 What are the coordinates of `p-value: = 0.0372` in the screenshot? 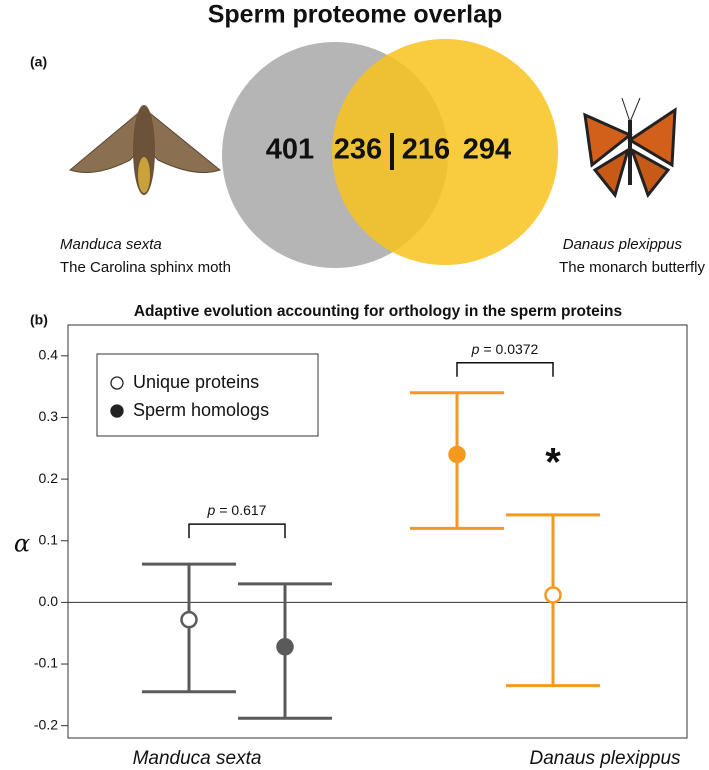 It's located at (510, 349).